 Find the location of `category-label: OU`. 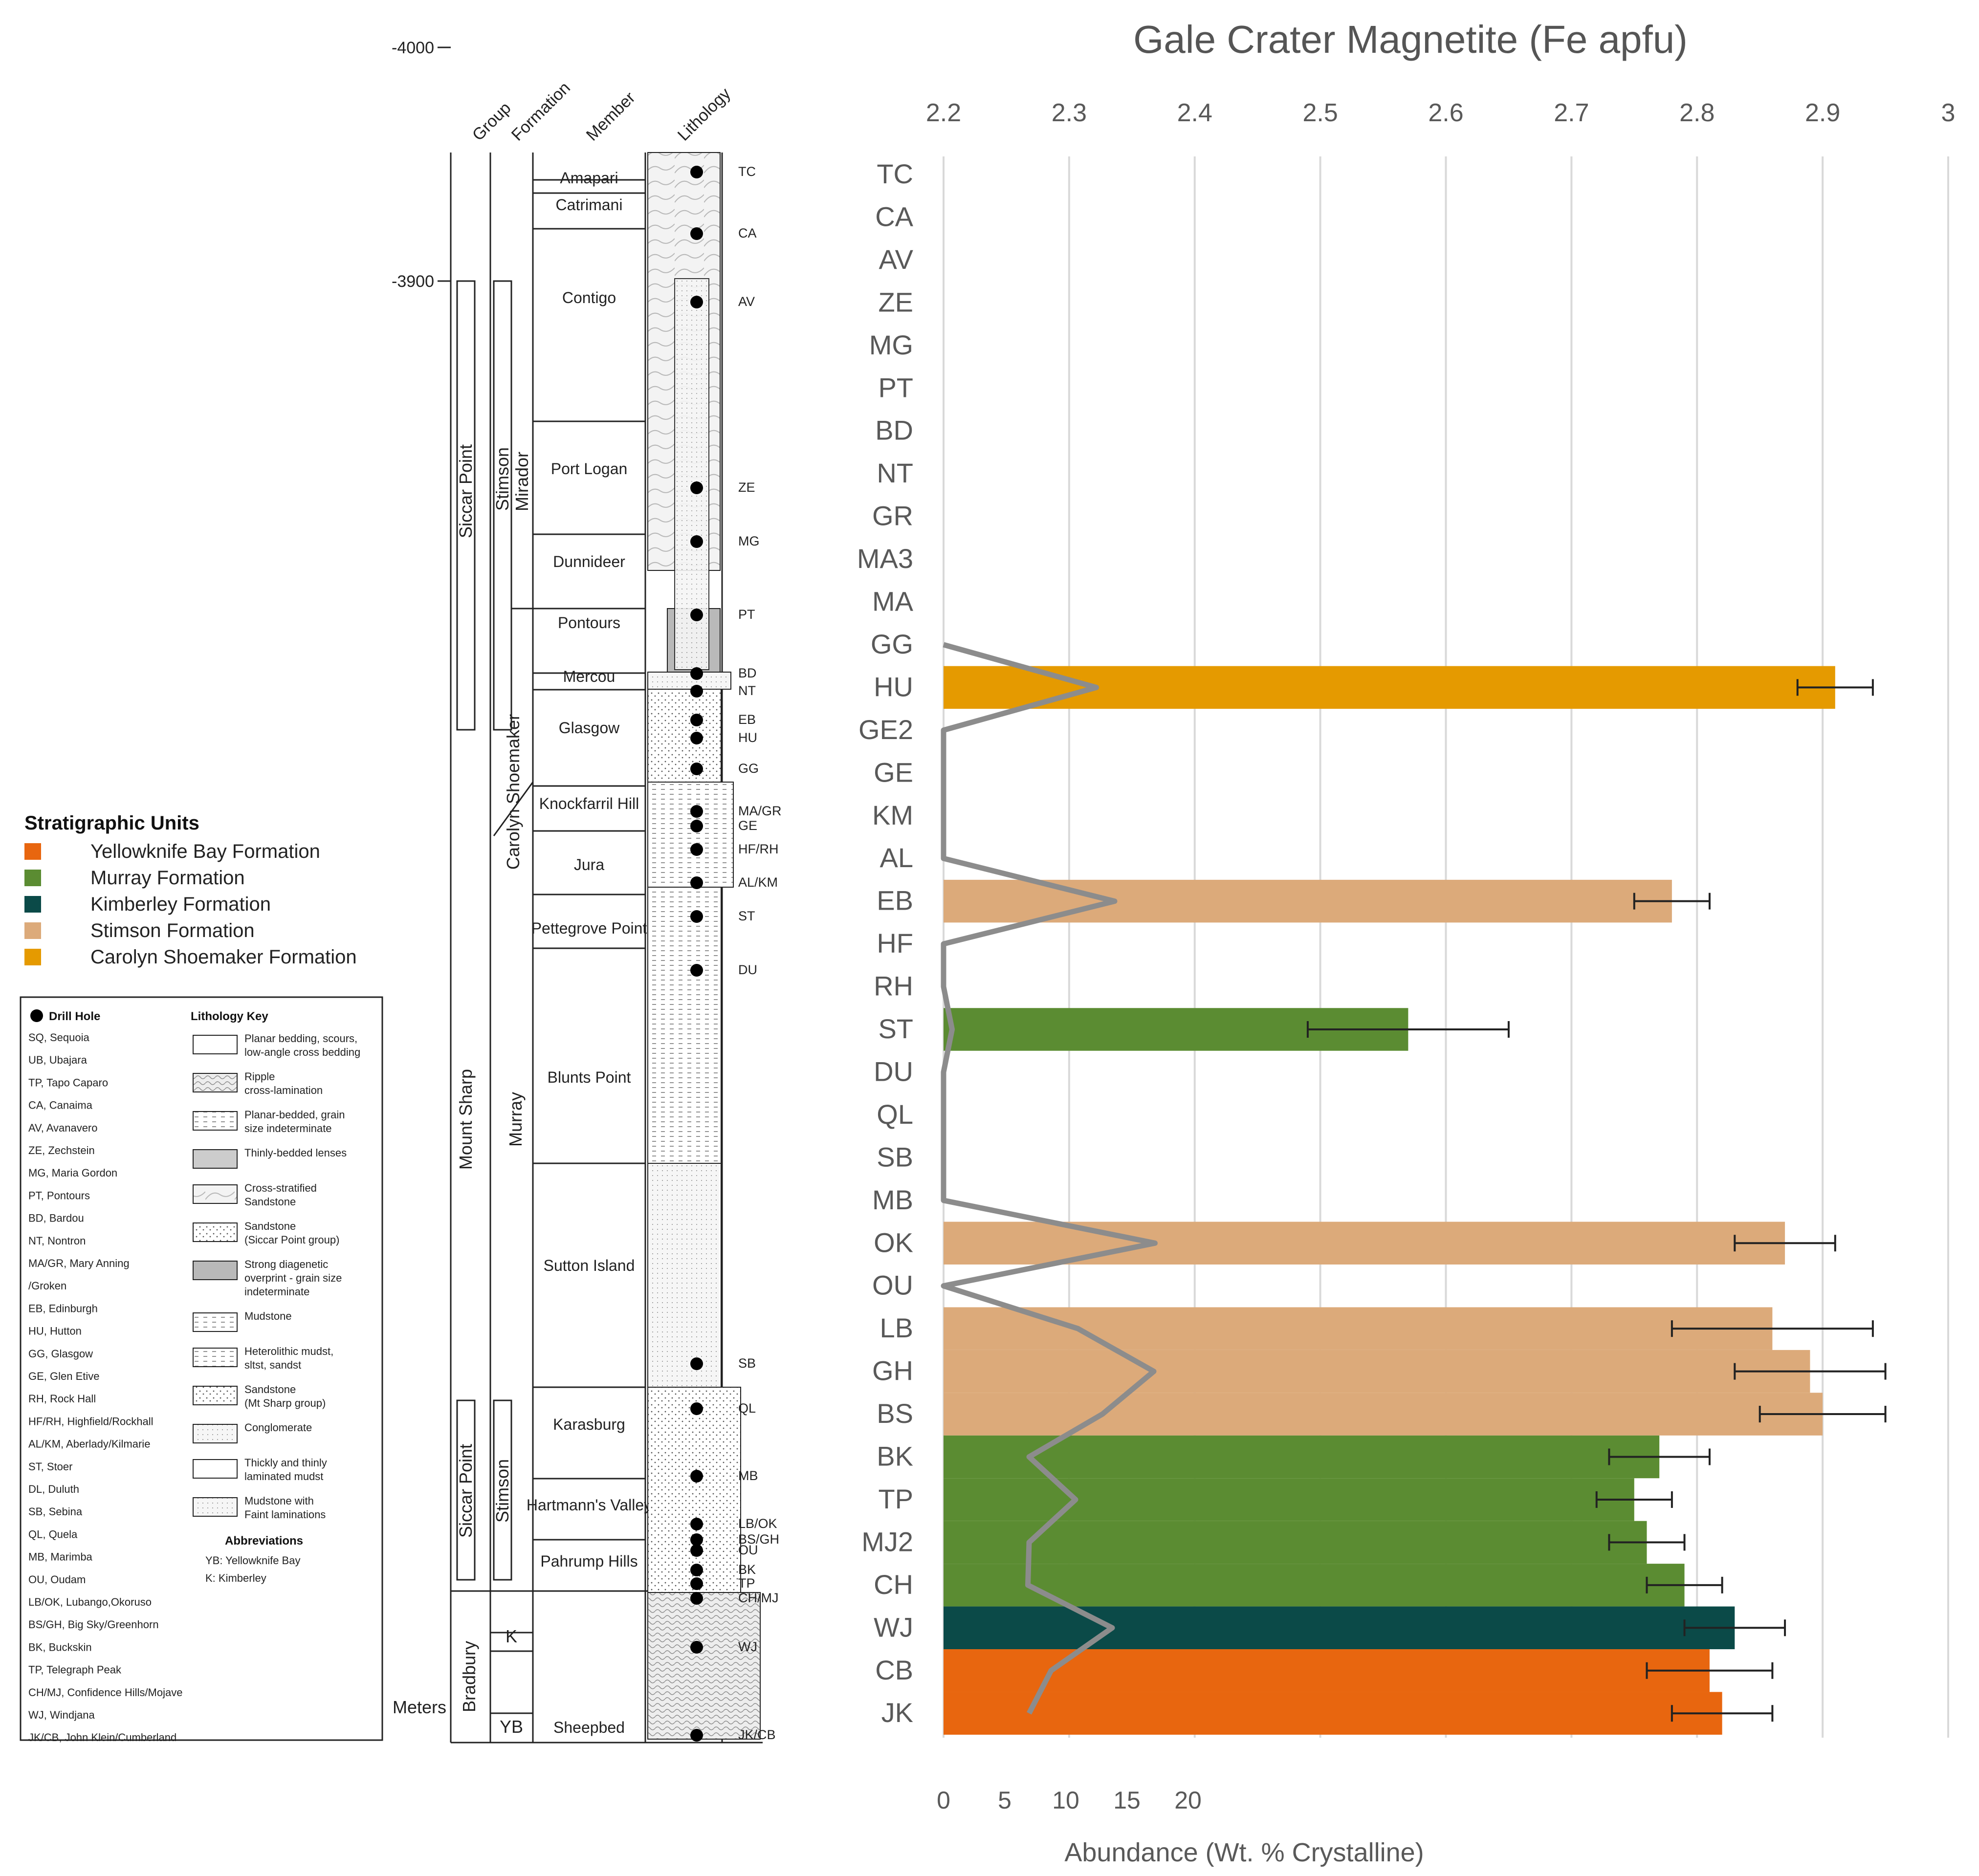

category-label: OU is located at coordinates (892, 1285).